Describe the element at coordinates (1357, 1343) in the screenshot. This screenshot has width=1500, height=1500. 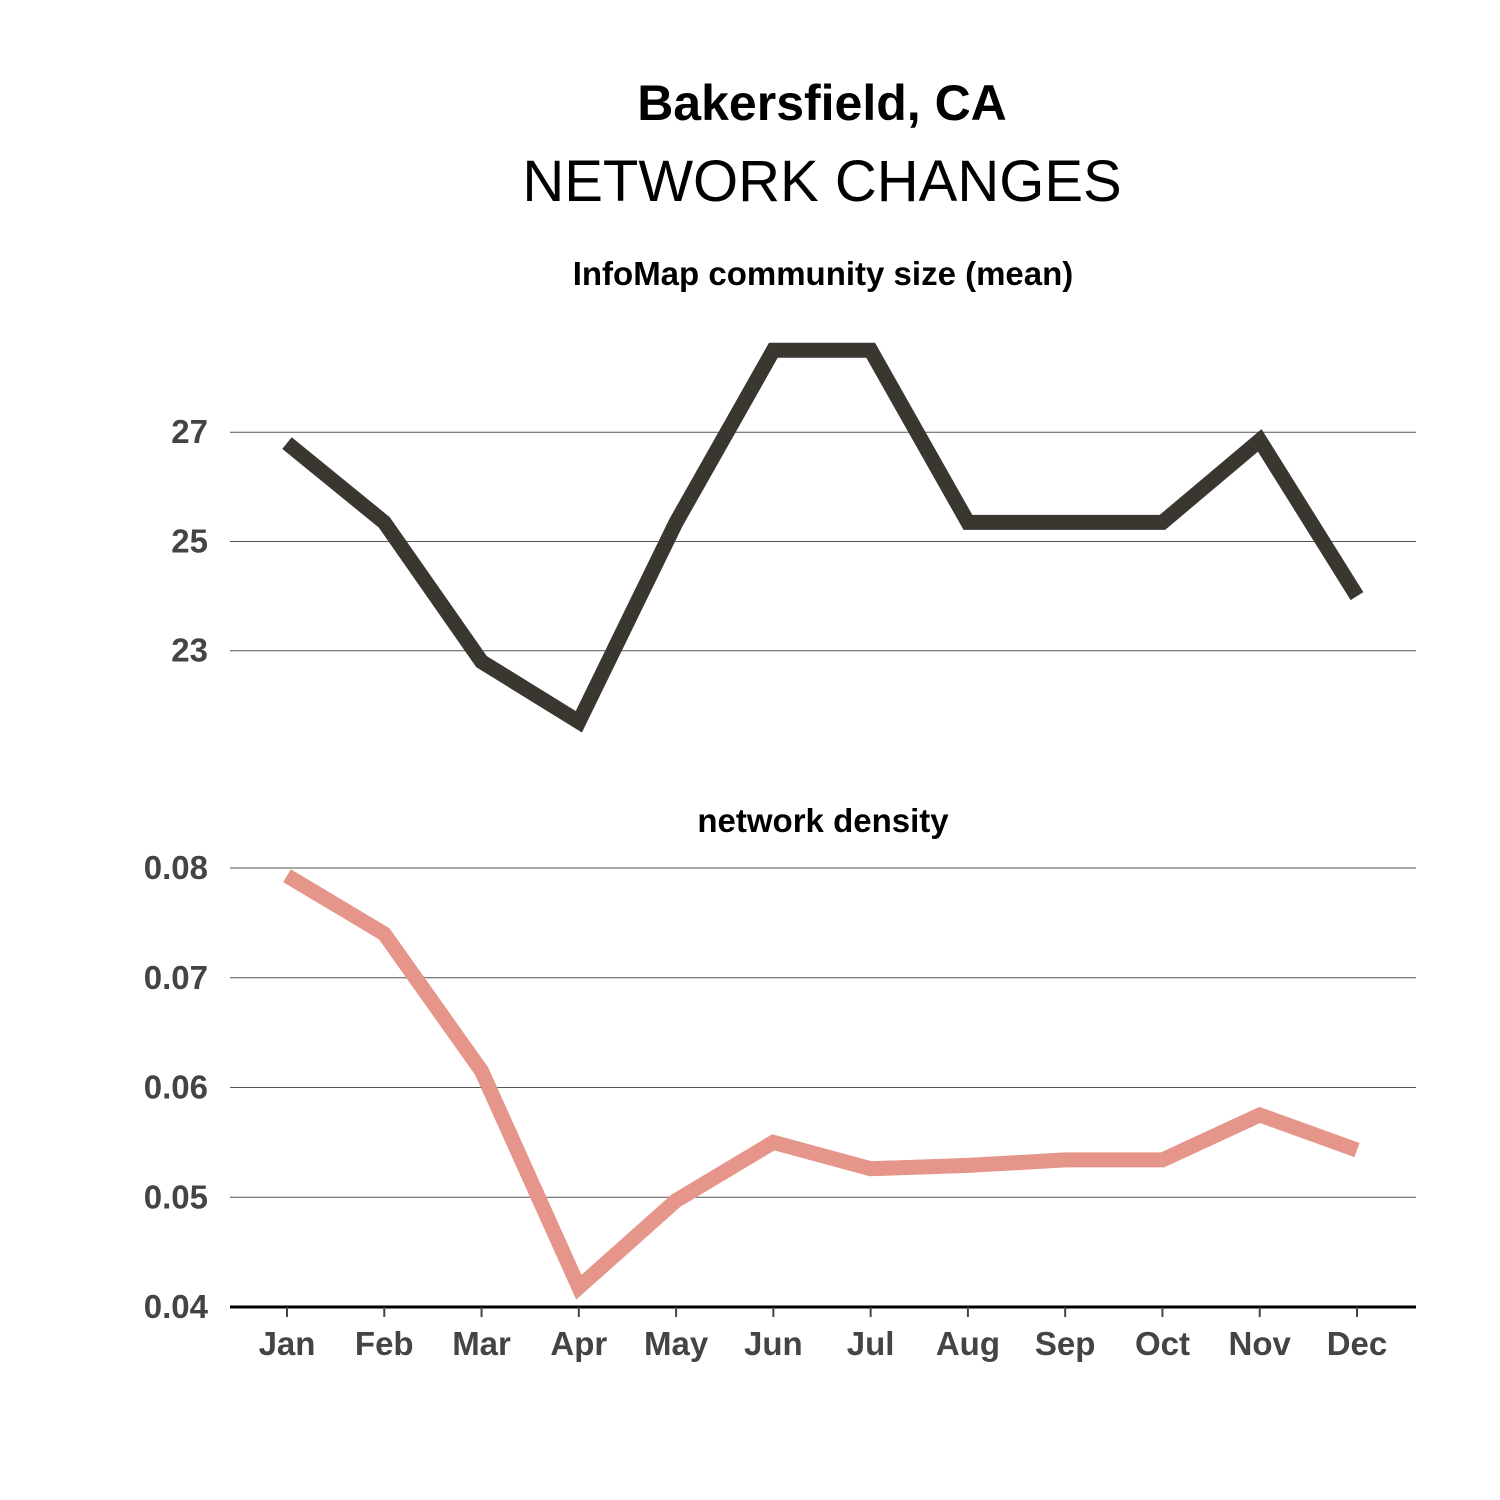
I see `x-tick-label-11: Dec` at that location.